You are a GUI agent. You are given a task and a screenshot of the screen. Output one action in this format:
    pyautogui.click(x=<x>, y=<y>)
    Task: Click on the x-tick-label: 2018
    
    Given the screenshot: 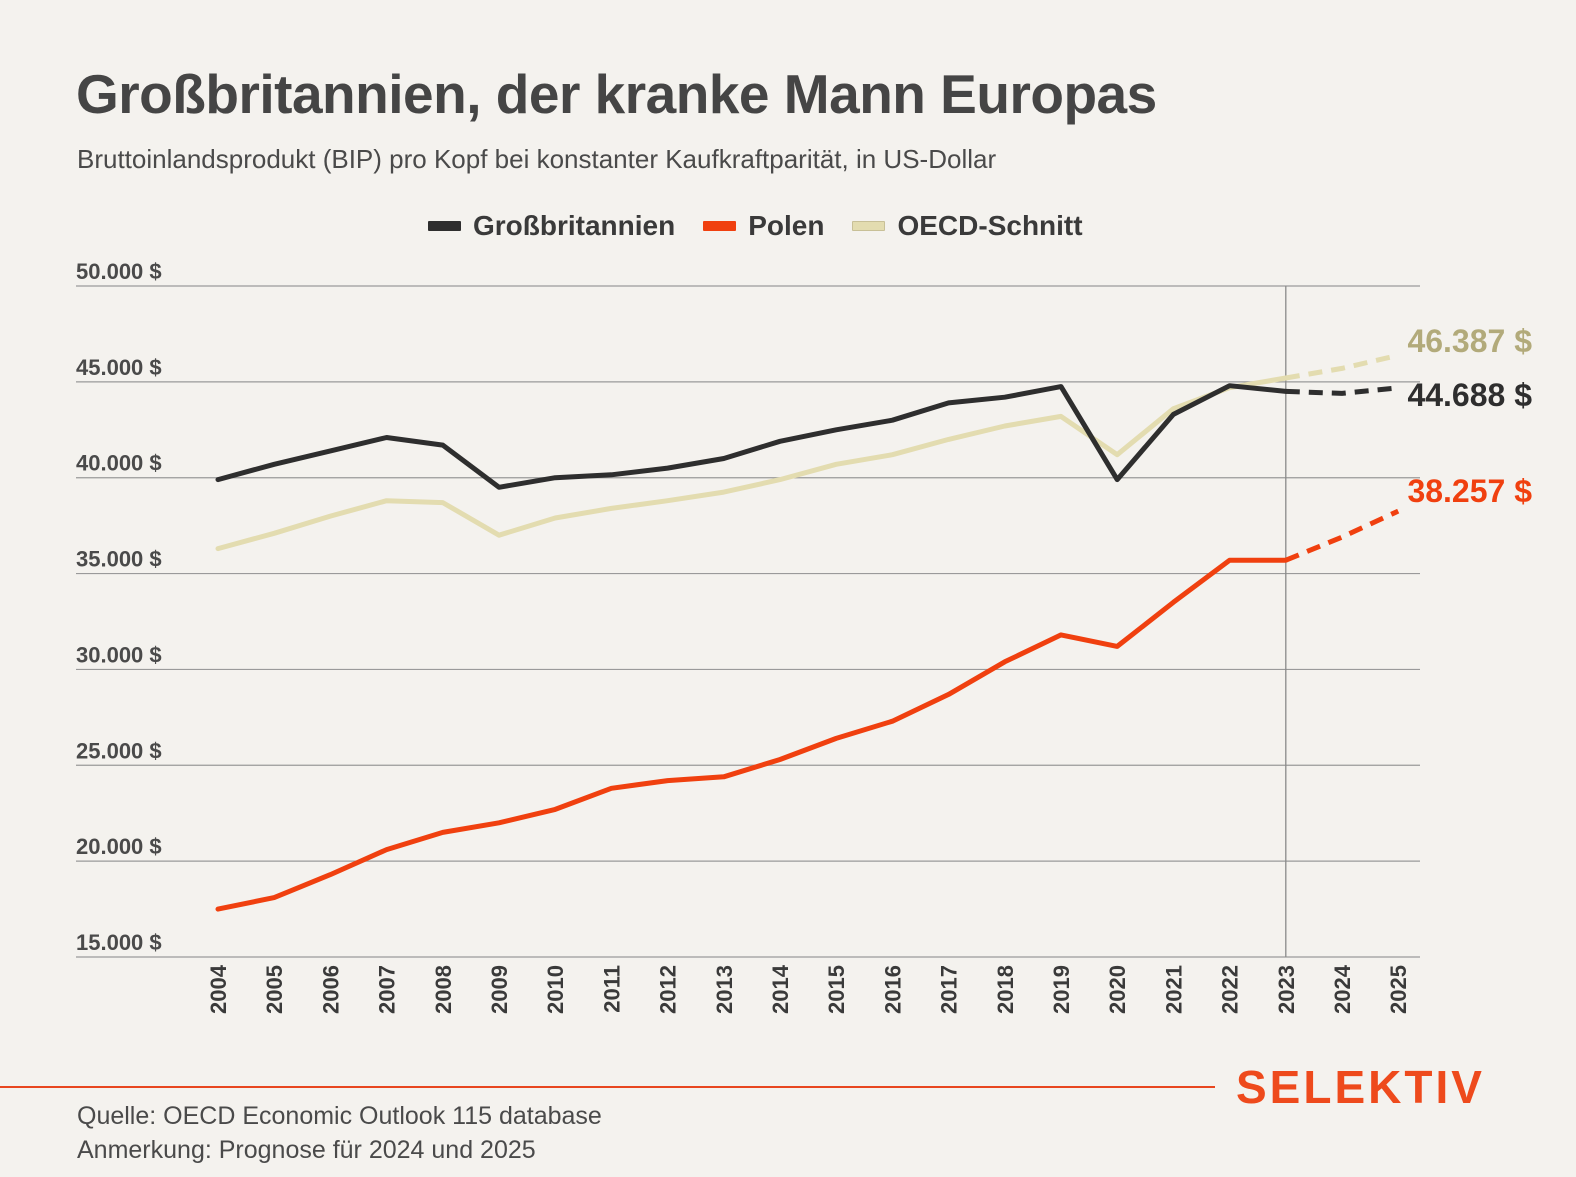 What is the action you would take?
    pyautogui.click(x=1005, y=989)
    